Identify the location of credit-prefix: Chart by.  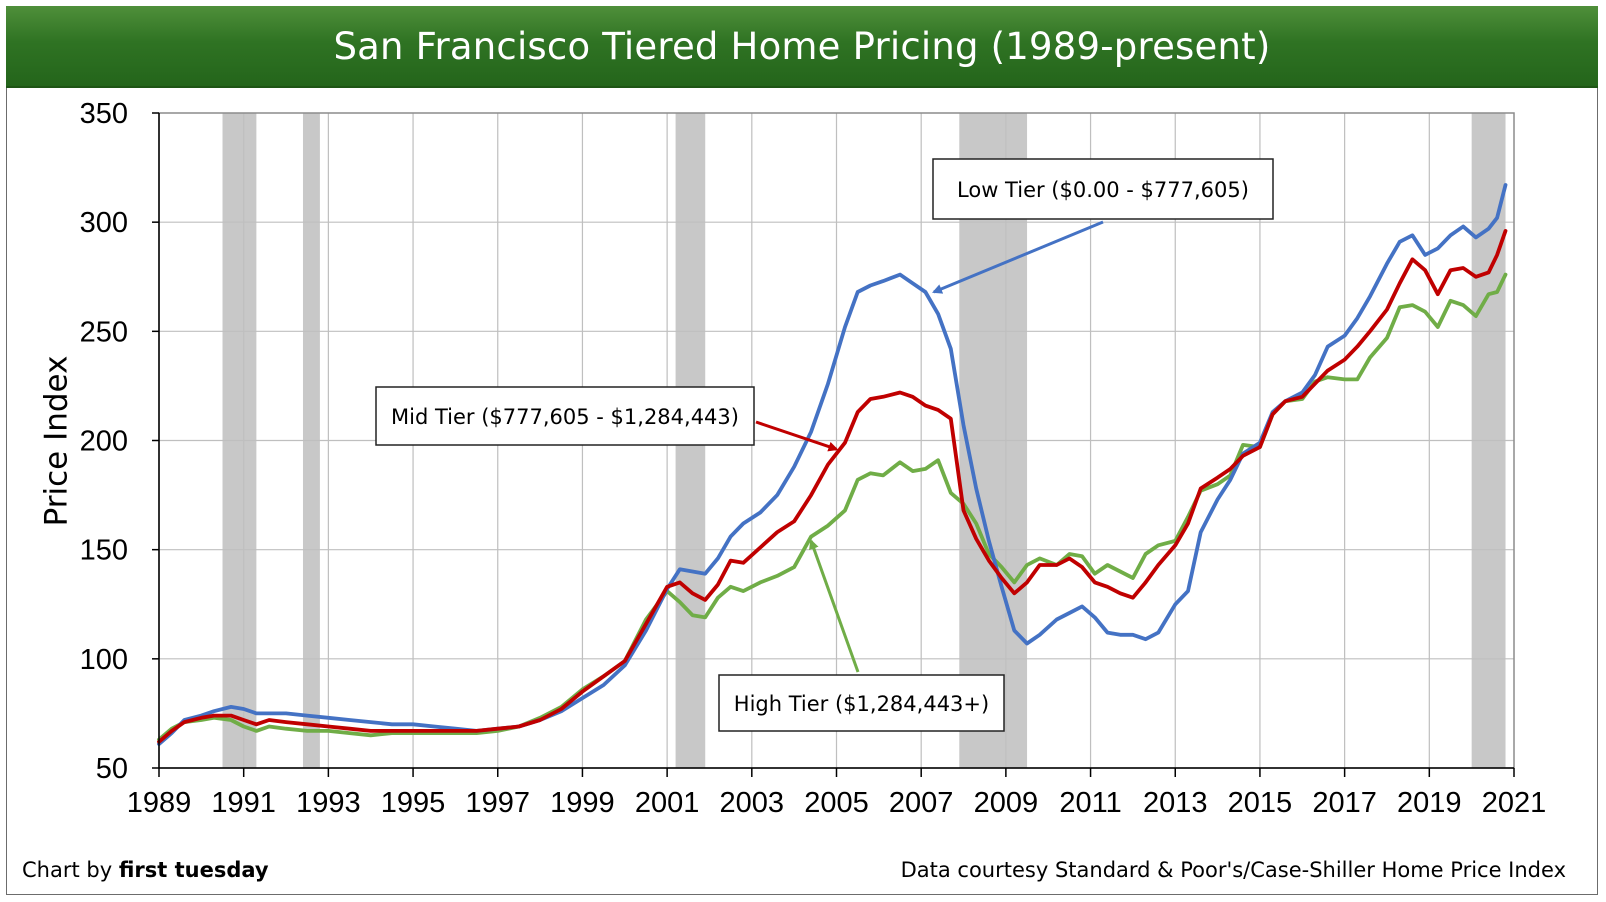
(70, 870).